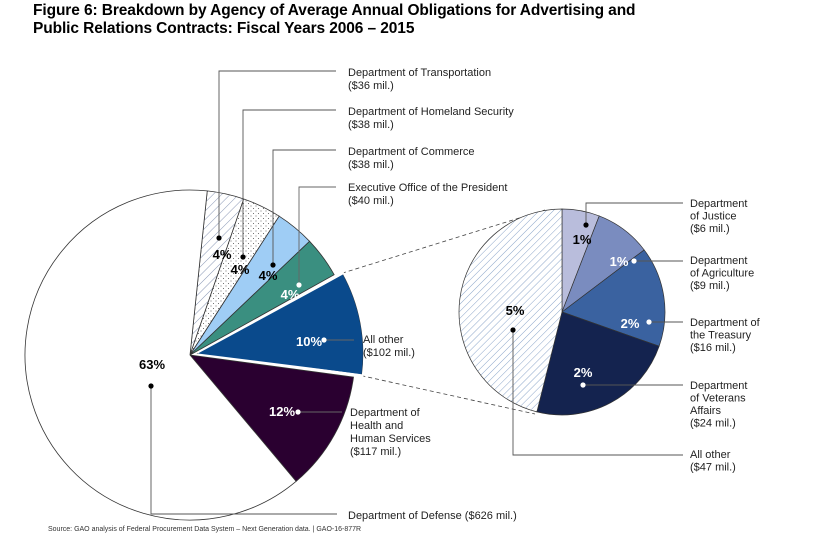 The image size is (823, 543). What do you see at coordinates (240, 269) in the screenshot?
I see `percent-label-department-of-homeland-security: 4%` at bounding box center [240, 269].